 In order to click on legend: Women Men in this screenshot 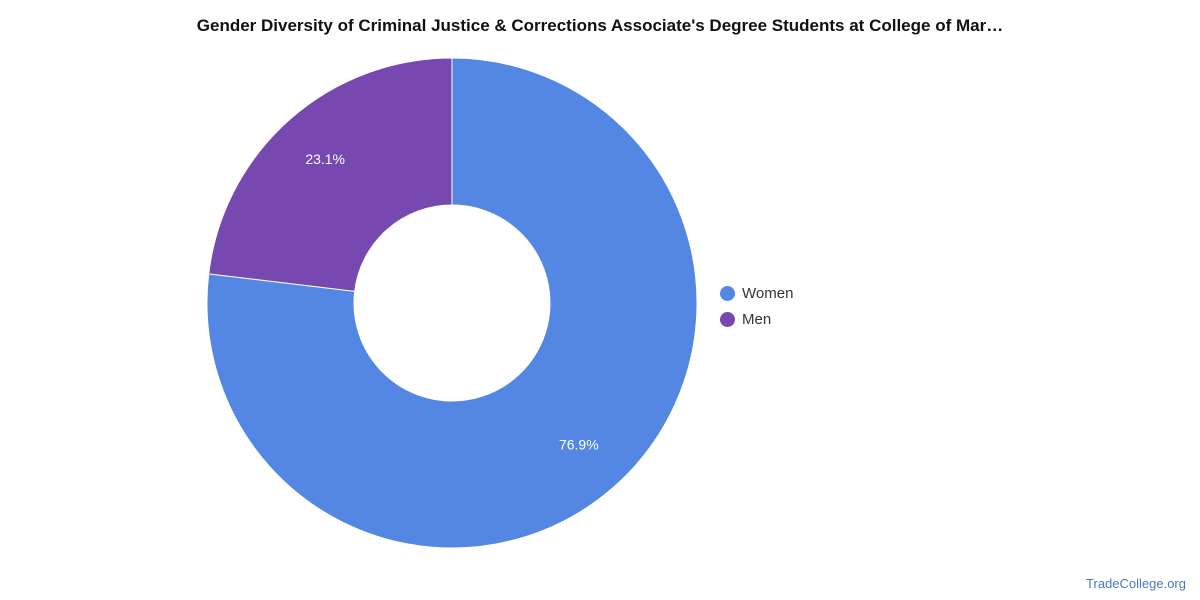, I will do `click(756, 306)`.